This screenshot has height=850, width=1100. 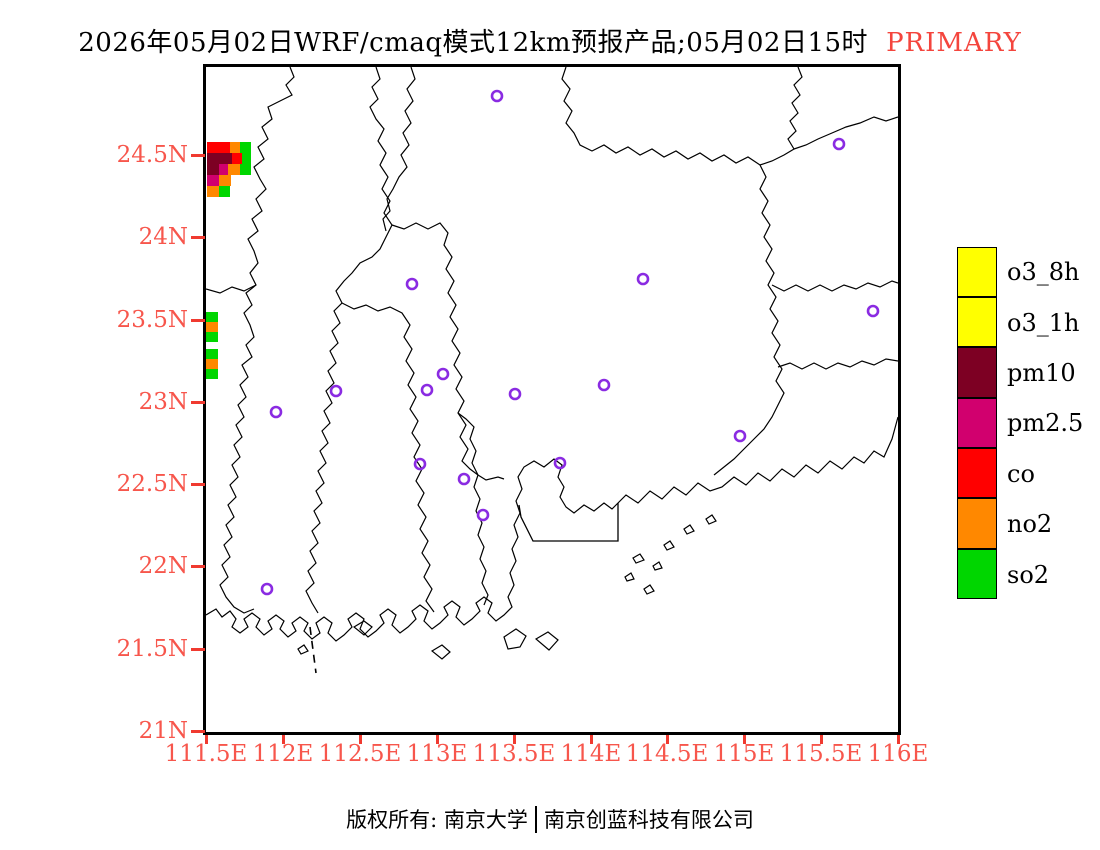 I want to click on lat-tick-label: 22N, so click(x=163, y=566).